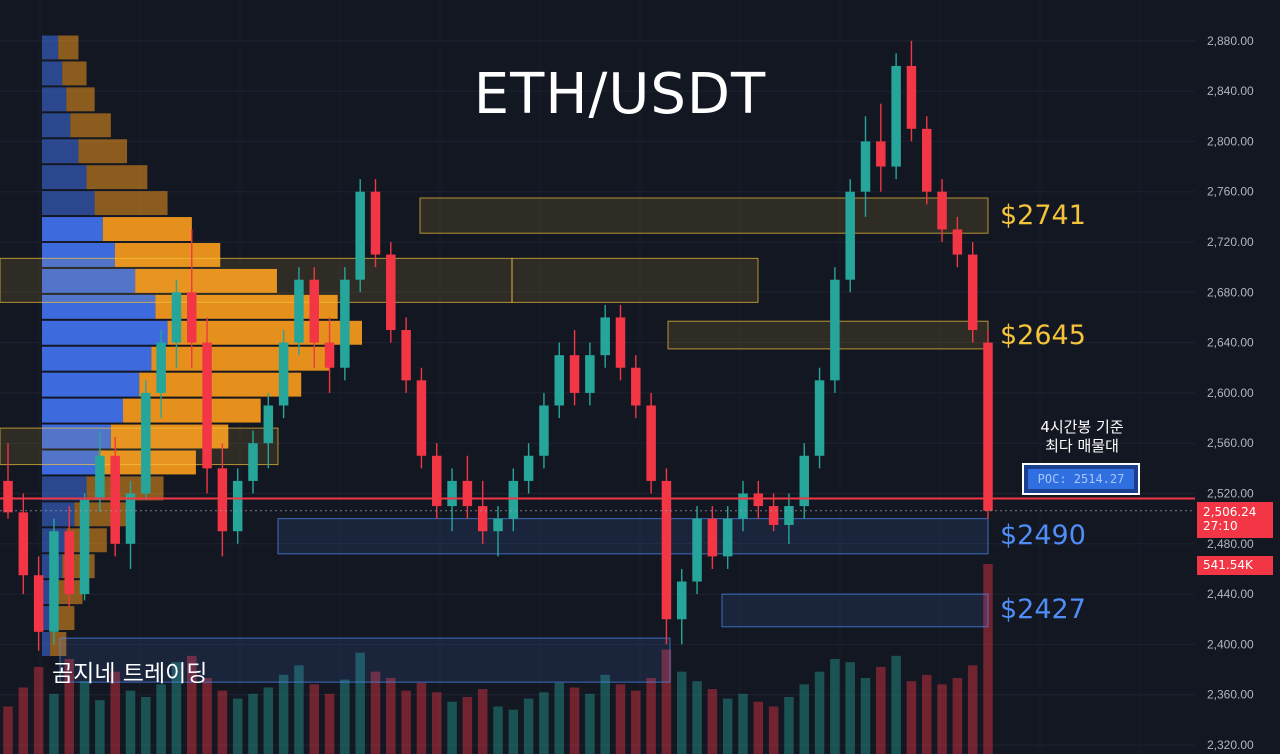 The width and height of the screenshot is (1280, 754). What do you see at coordinates (1043, 535) in the screenshot?
I see `zone-label-2490: $2490` at bounding box center [1043, 535].